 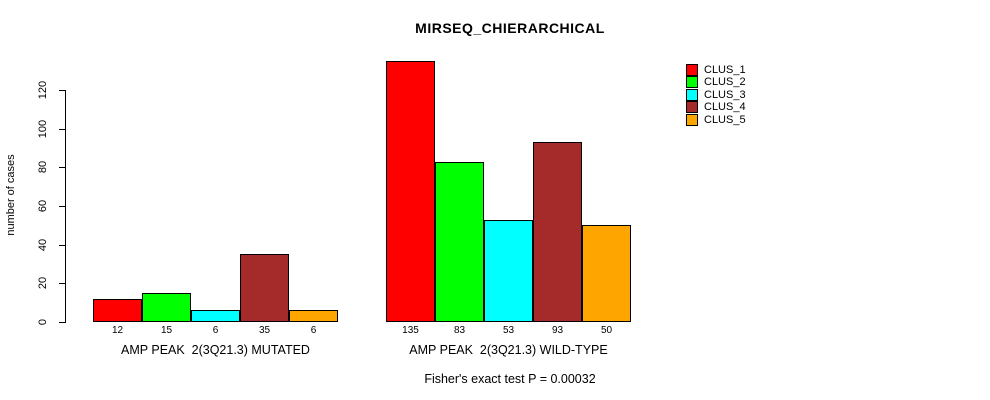 What do you see at coordinates (410, 330) in the screenshot?
I see `bar-value-label: 135` at bounding box center [410, 330].